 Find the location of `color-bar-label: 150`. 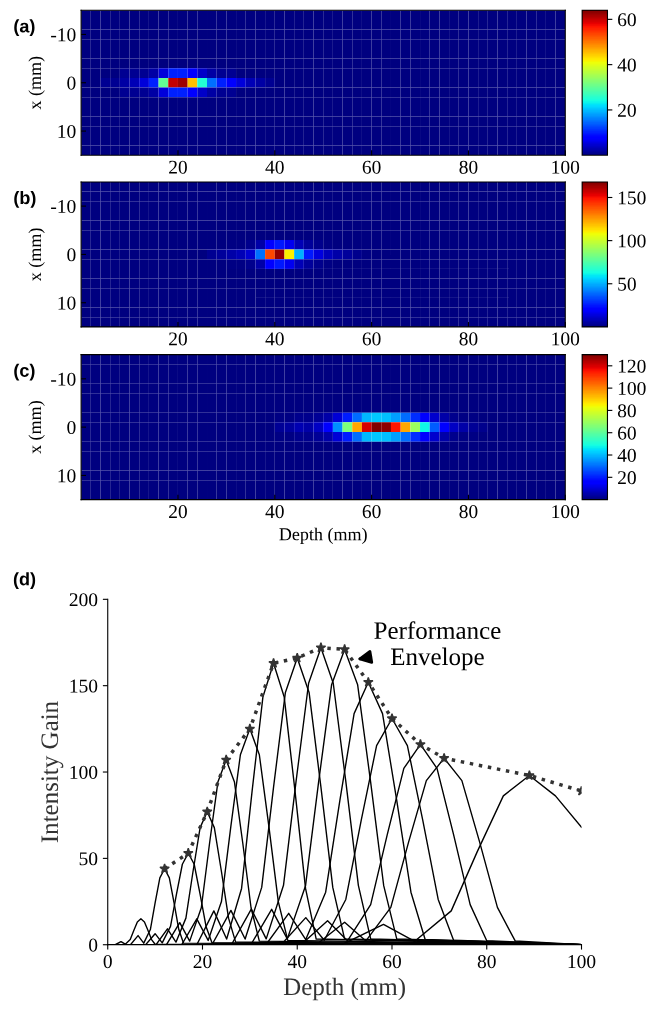

color-bar-label: 150 is located at coordinates (632, 198).